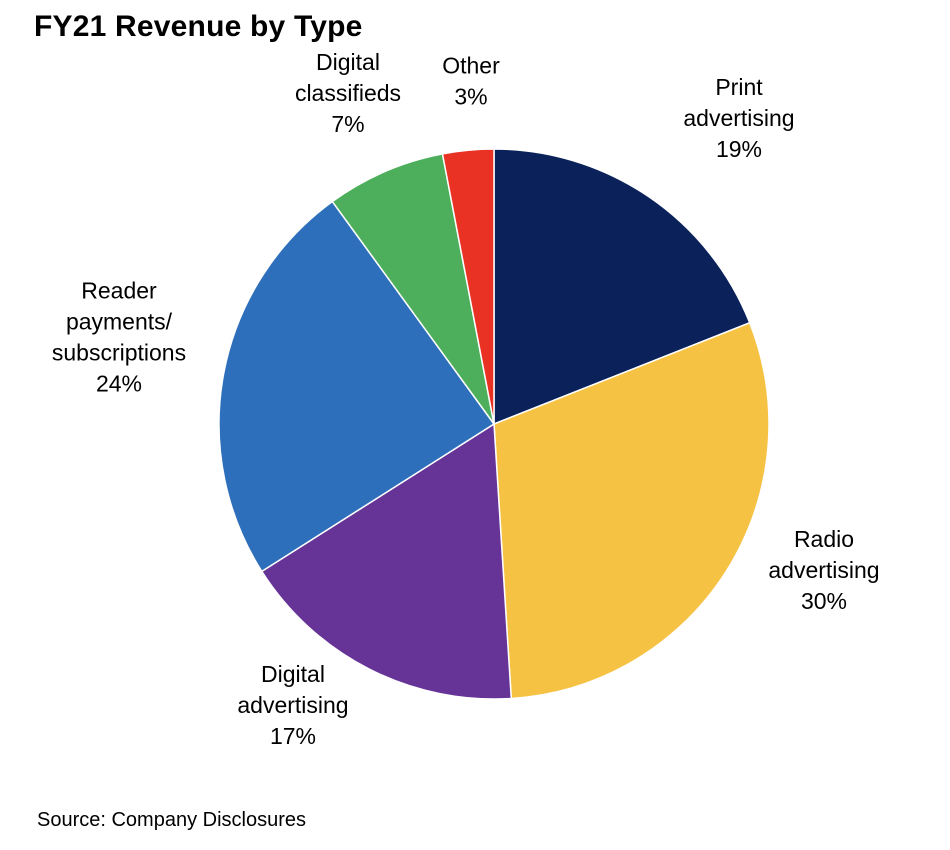  What do you see at coordinates (631, 510) in the screenshot?
I see `pie-slice-radio-advertising` at bounding box center [631, 510].